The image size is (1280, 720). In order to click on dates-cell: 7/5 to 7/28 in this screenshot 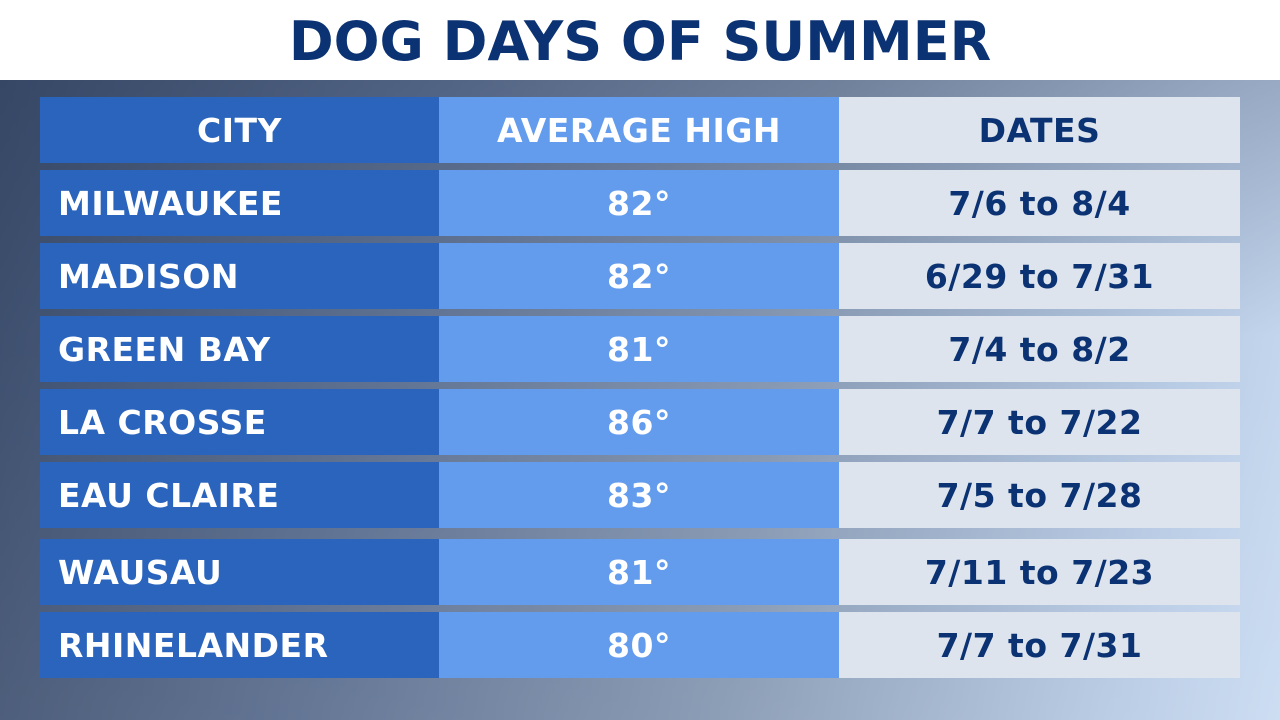, I will do `click(1039, 495)`.